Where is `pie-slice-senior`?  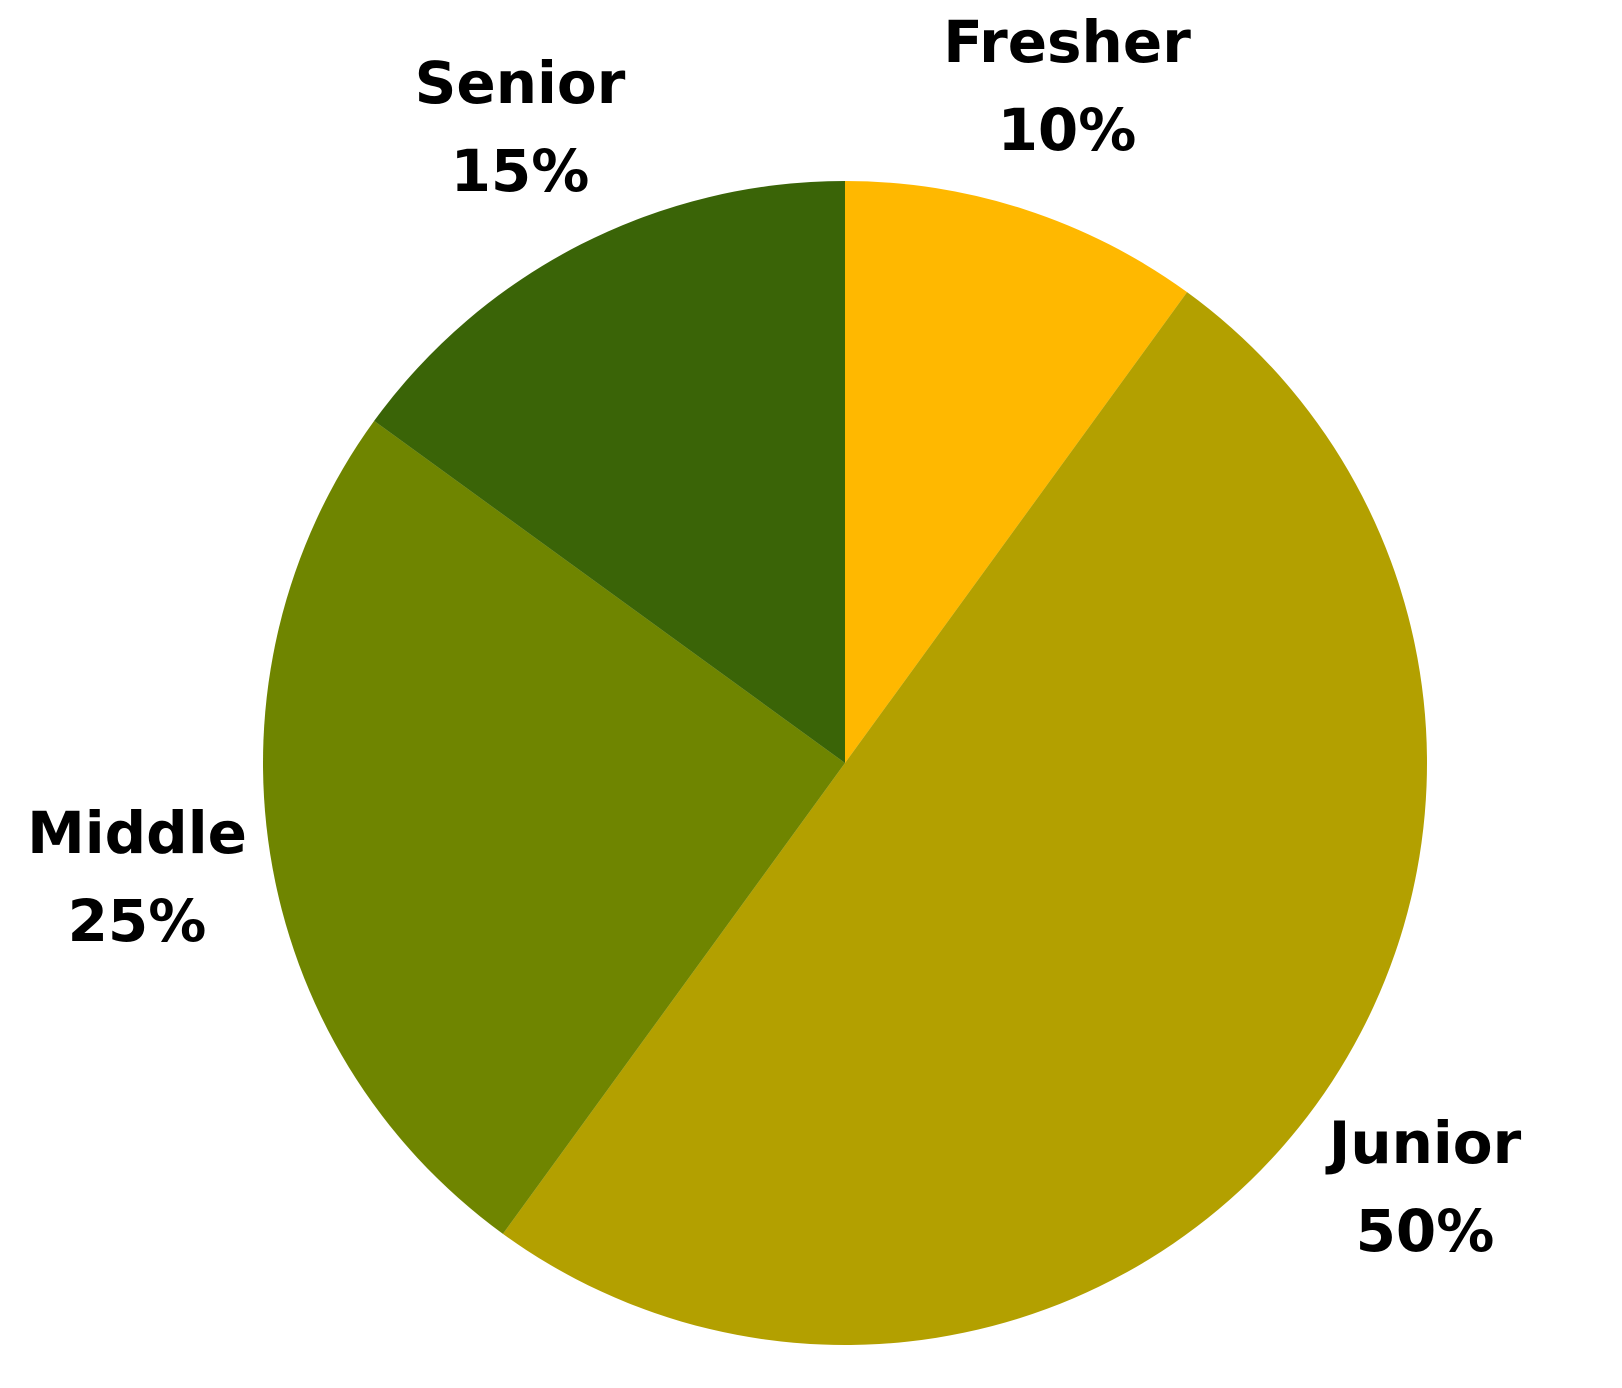
pie-slice-senior is located at coordinates (609, 471).